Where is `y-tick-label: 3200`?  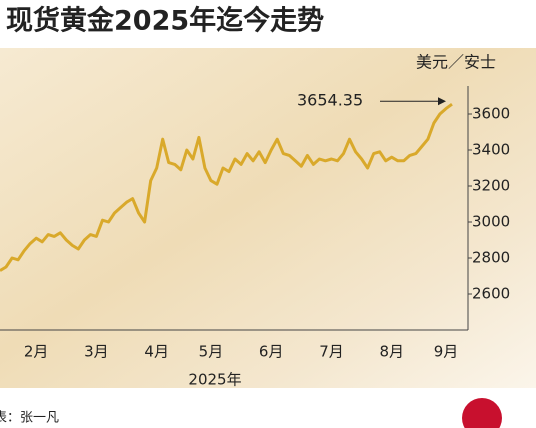
y-tick-label: 3200 is located at coordinates (491, 186).